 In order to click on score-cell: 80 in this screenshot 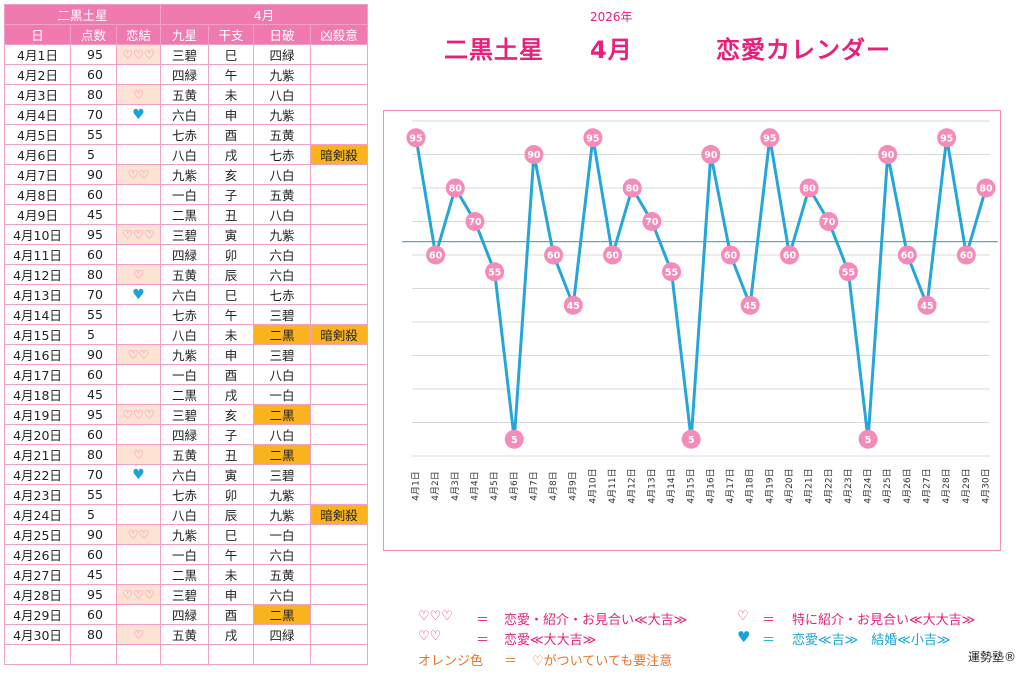, I will do `click(93, 274)`.